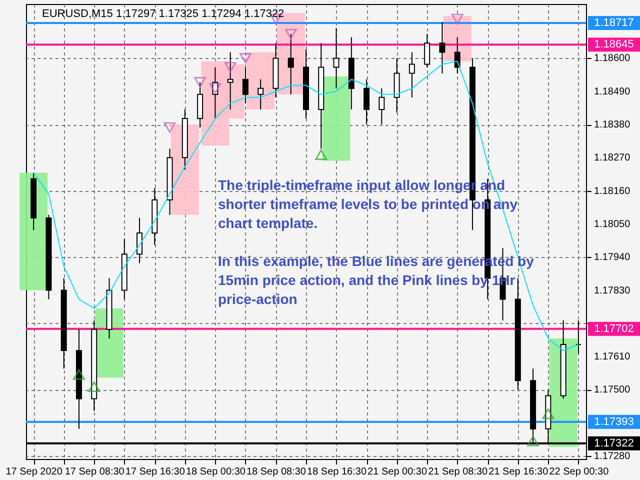 This screenshot has width=640, height=480. What do you see at coordinates (614, 44) in the screenshot?
I see `ref-line-label: 1.18645` at bounding box center [614, 44].